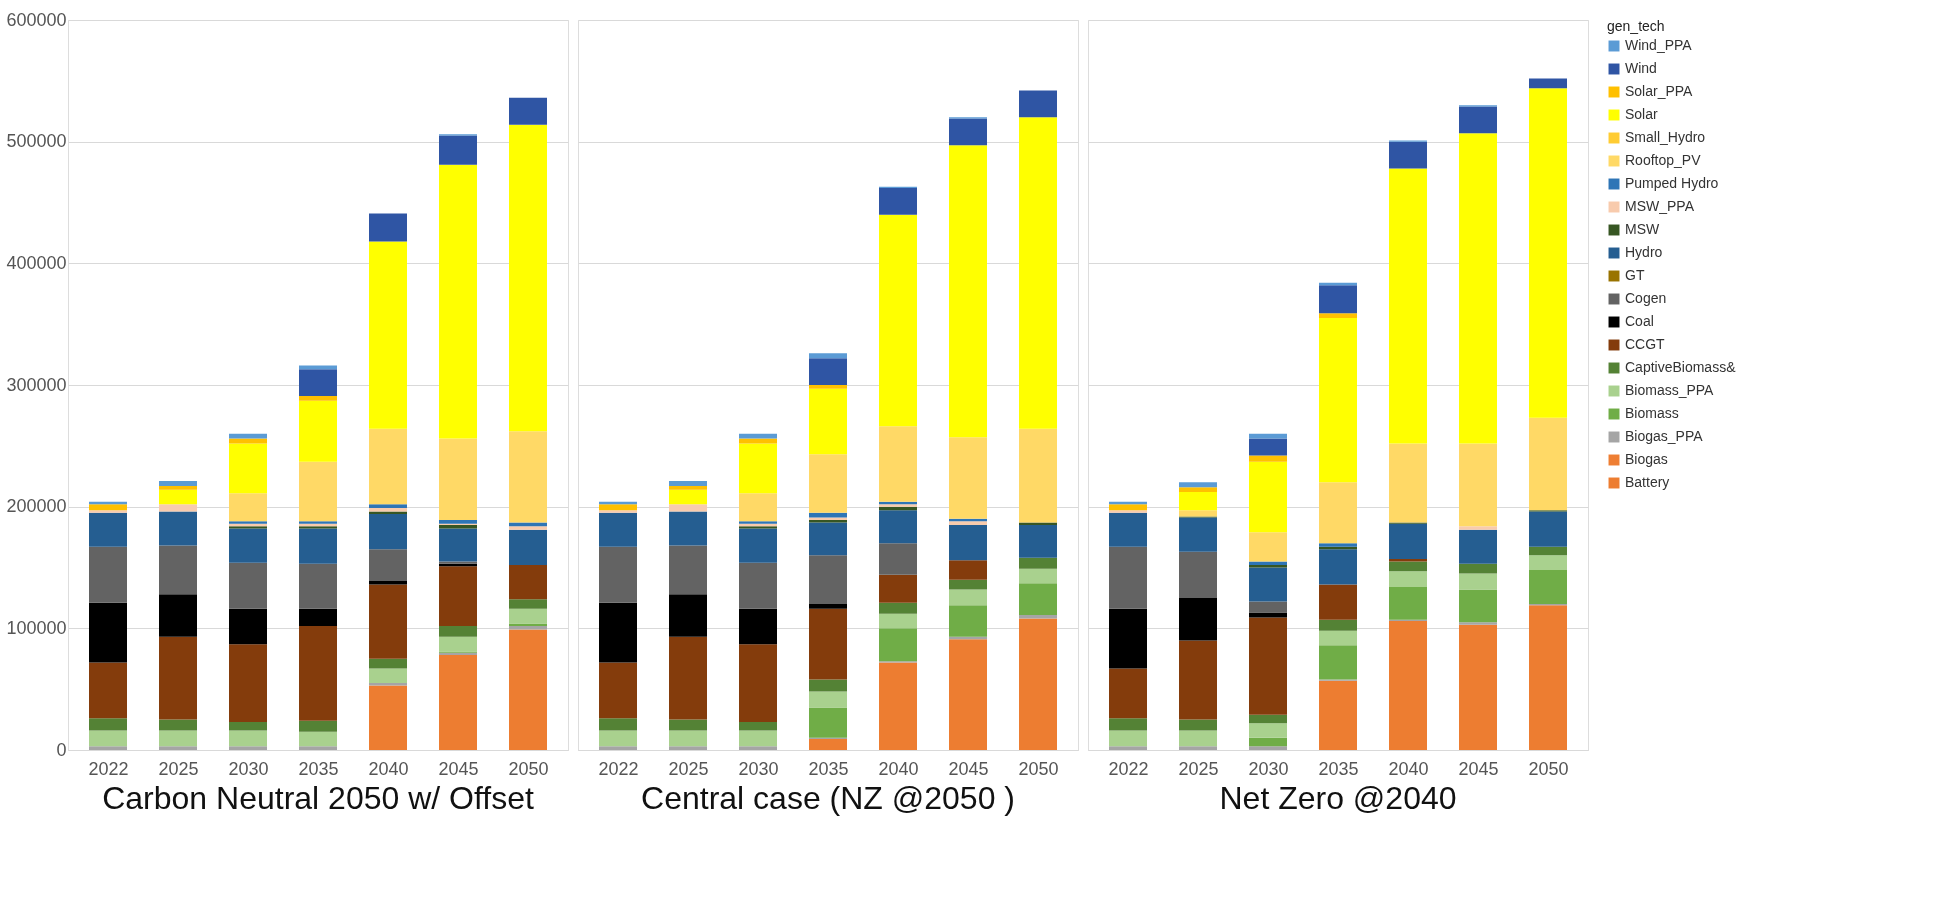  Describe the element at coordinates (618, 768) in the screenshot. I see `x-tick-label: 2022` at that location.